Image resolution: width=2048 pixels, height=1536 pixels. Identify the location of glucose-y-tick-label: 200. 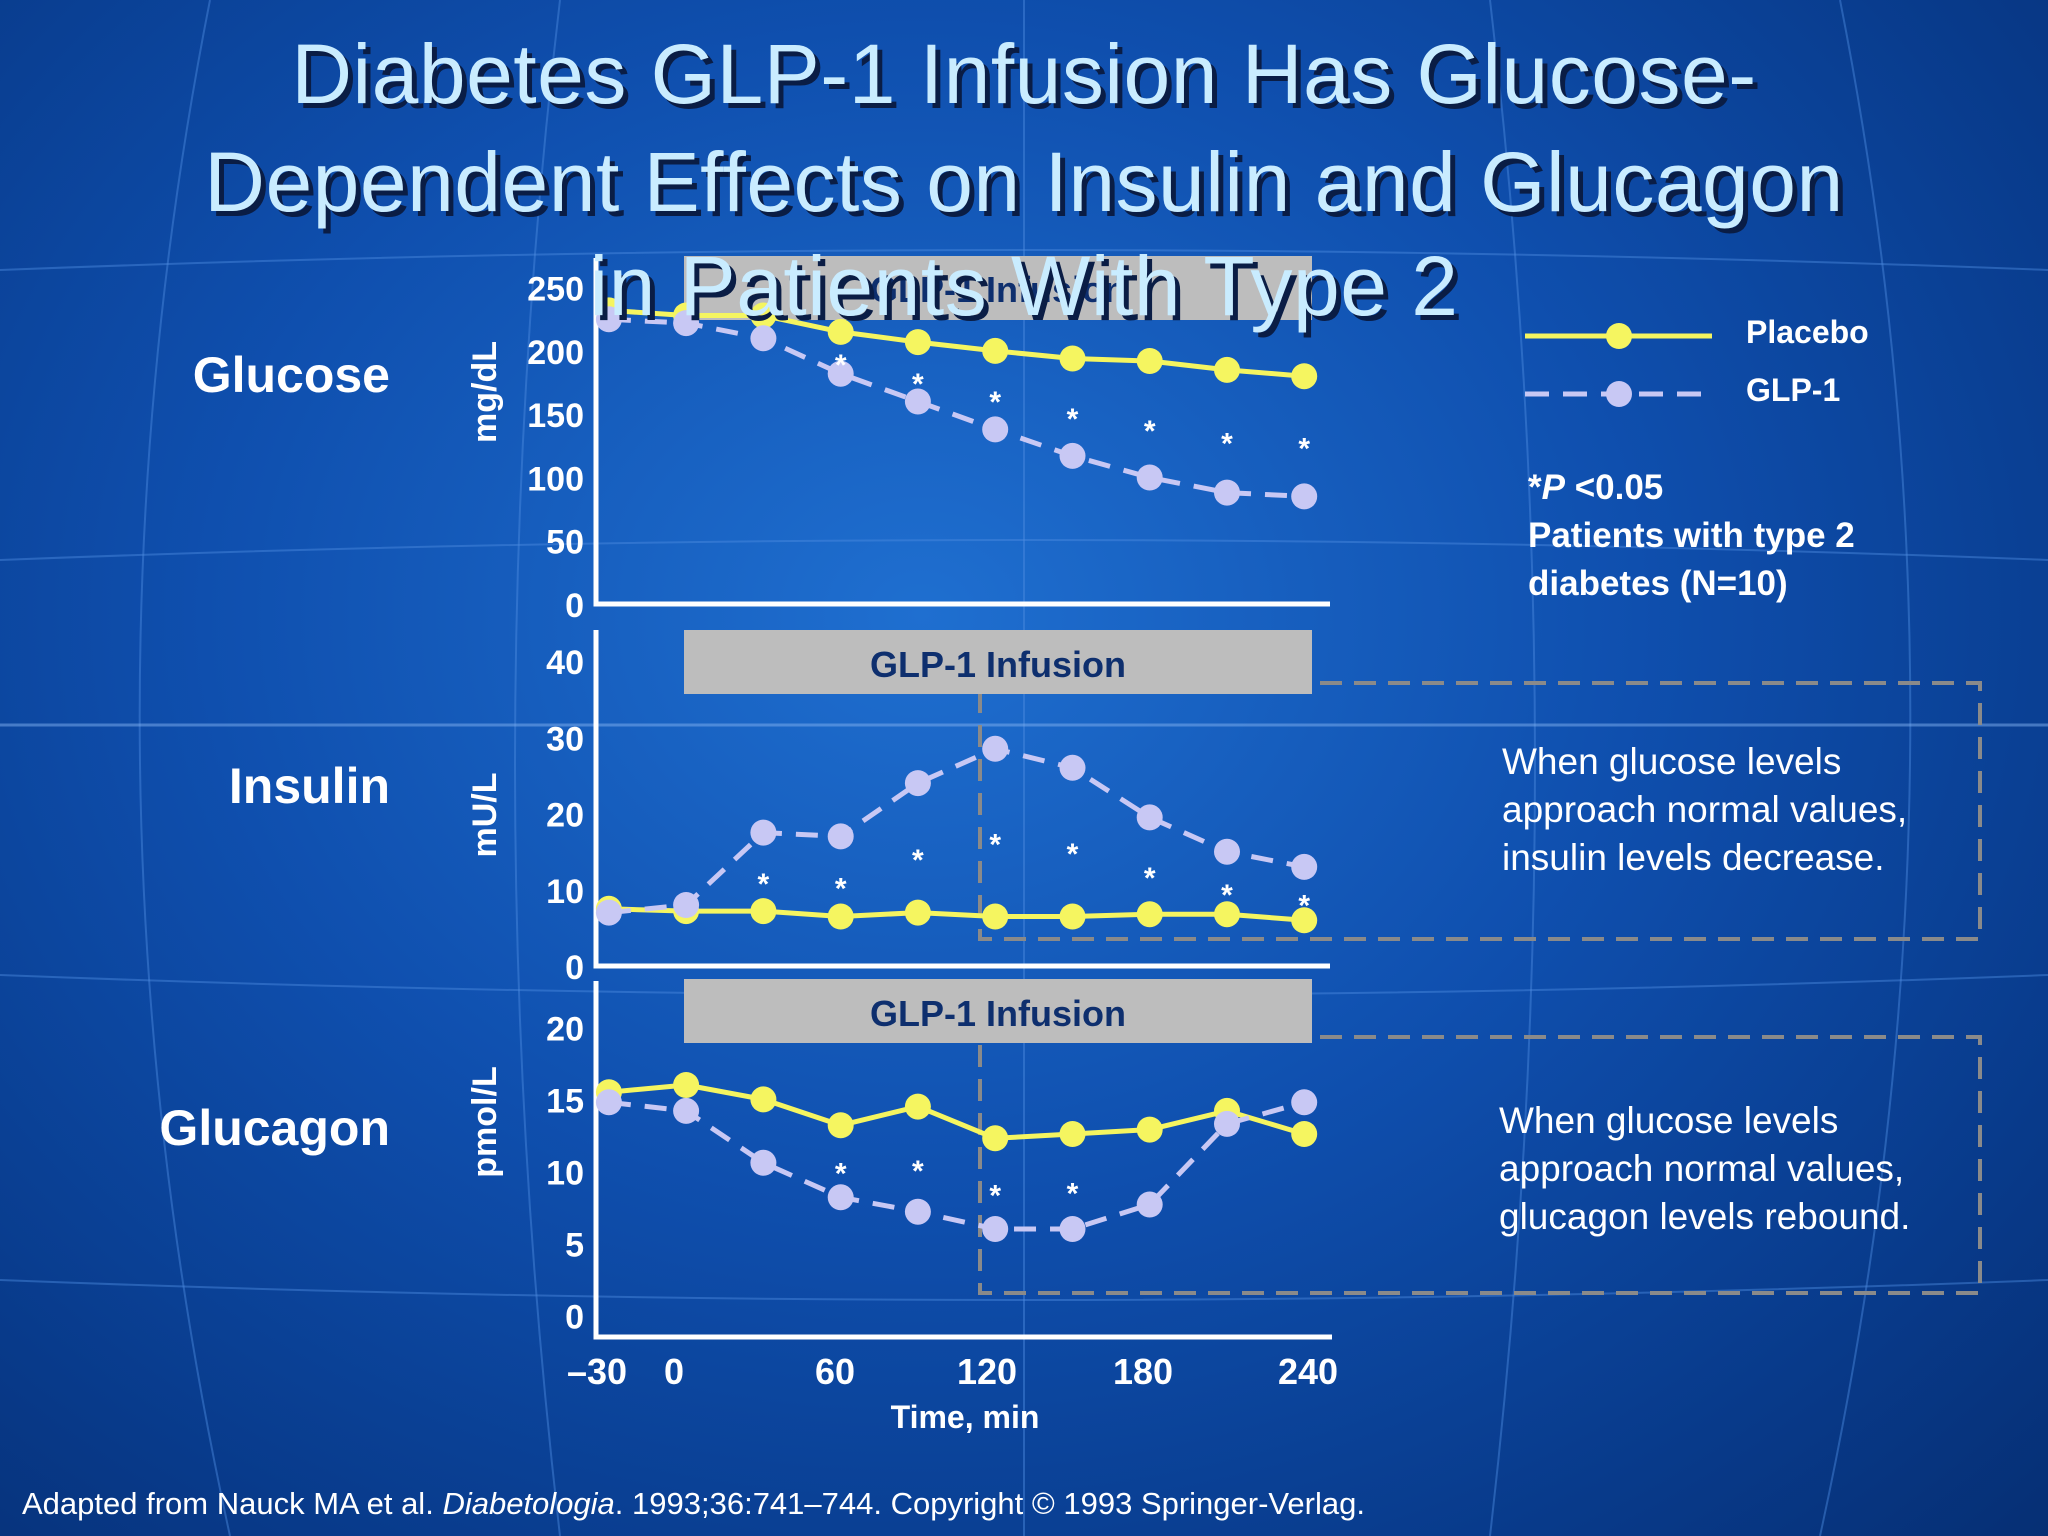
(555, 353).